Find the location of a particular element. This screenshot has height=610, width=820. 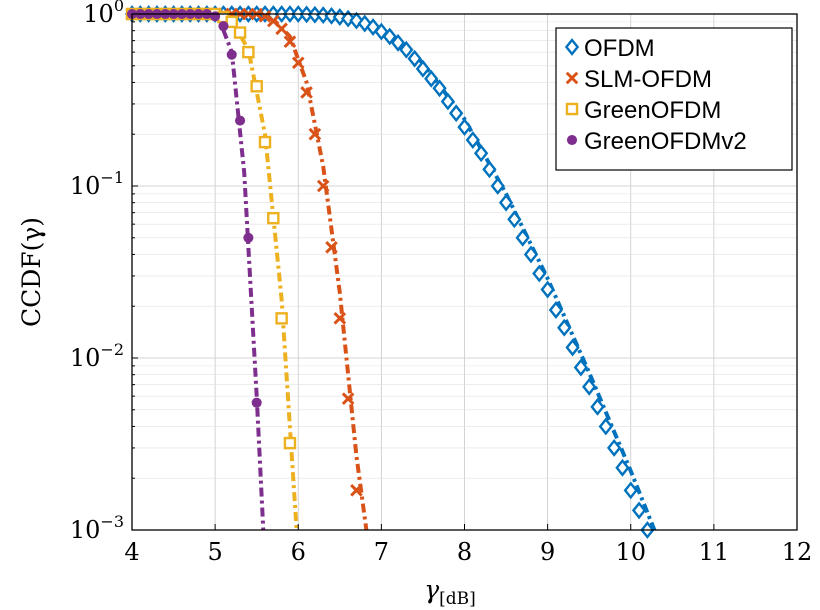

x-tick-label: 7 is located at coordinates (381, 552).